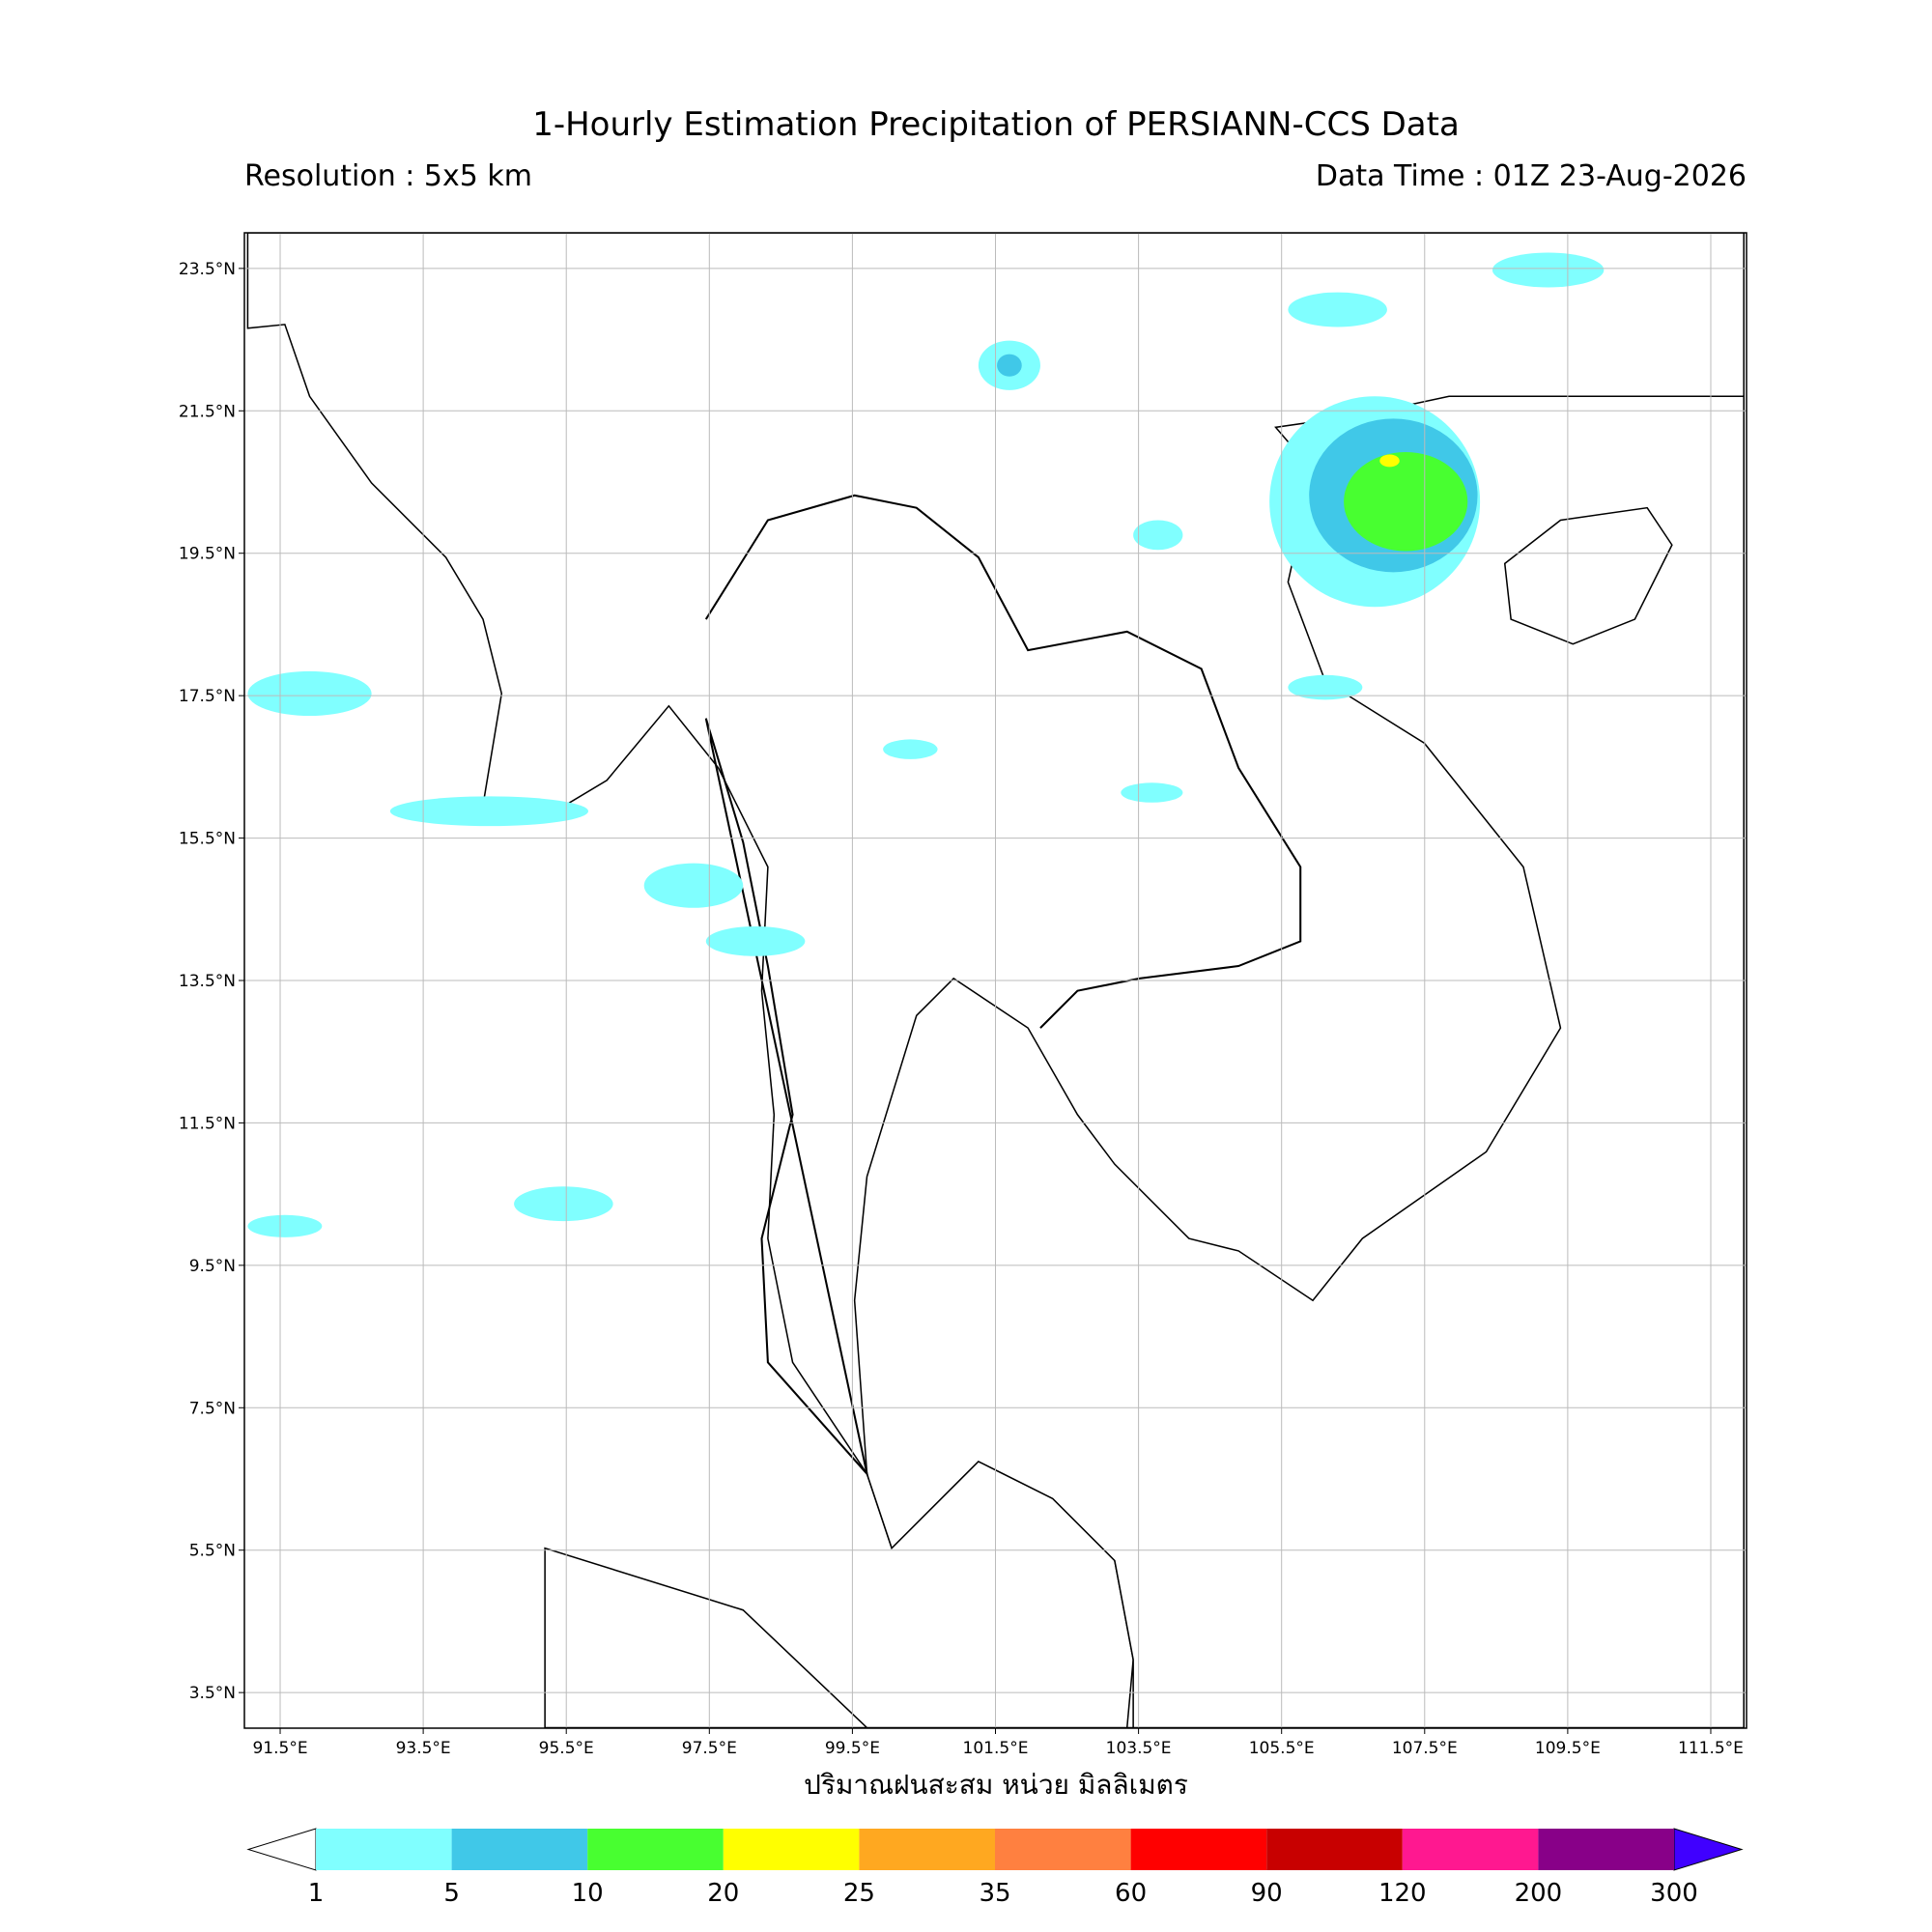 This screenshot has height=1932, width=1932. I want to click on colorbar-label: ปริมาณฝนสะสม หน่วย มิลลิเมตร, so click(996, 1785).